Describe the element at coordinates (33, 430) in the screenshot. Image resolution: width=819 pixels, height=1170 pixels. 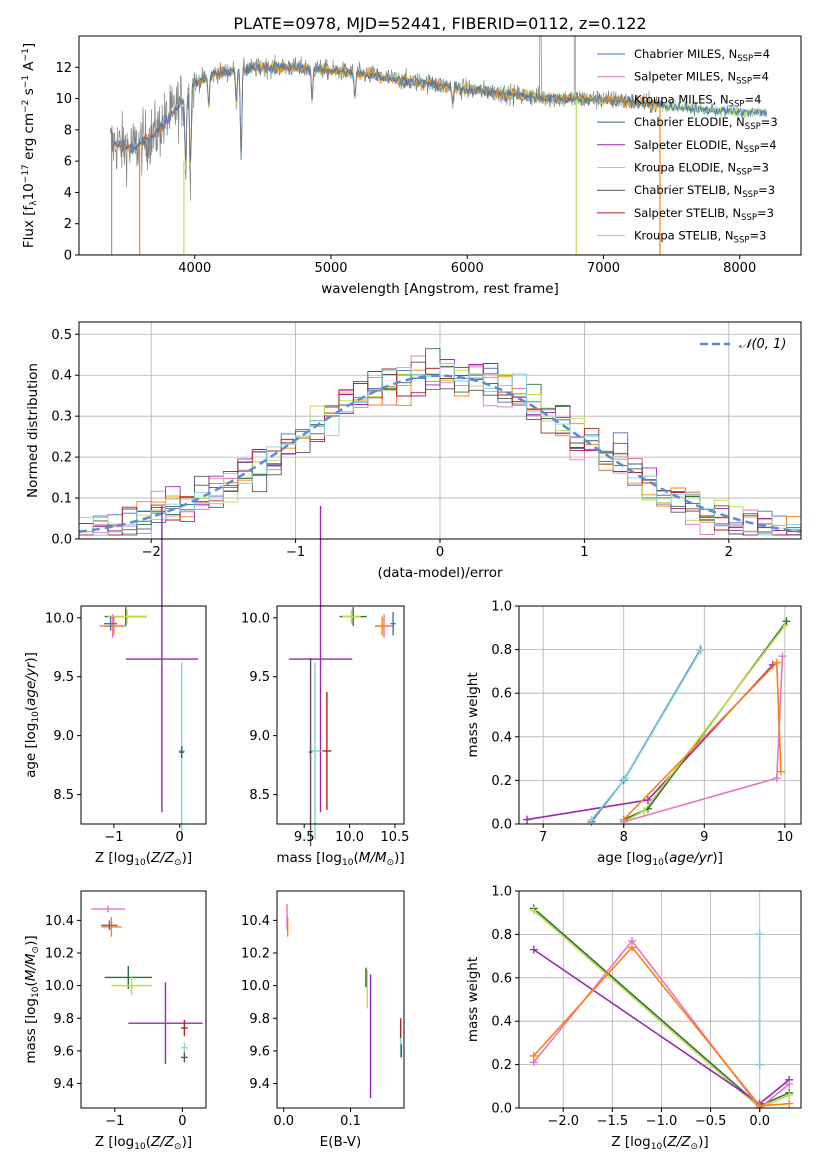
I see `y-axis-label: Normed distribution` at that location.